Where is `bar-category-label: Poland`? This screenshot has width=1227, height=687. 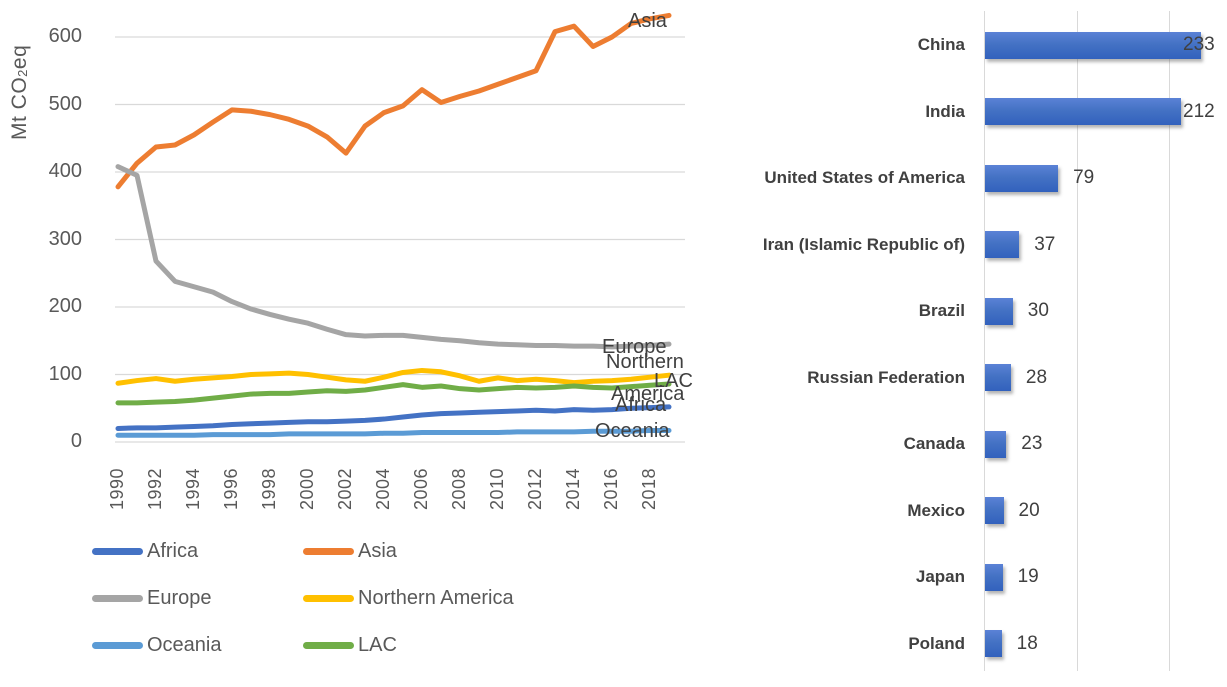
bar-category-label: Poland is located at coordinates (936, 643).